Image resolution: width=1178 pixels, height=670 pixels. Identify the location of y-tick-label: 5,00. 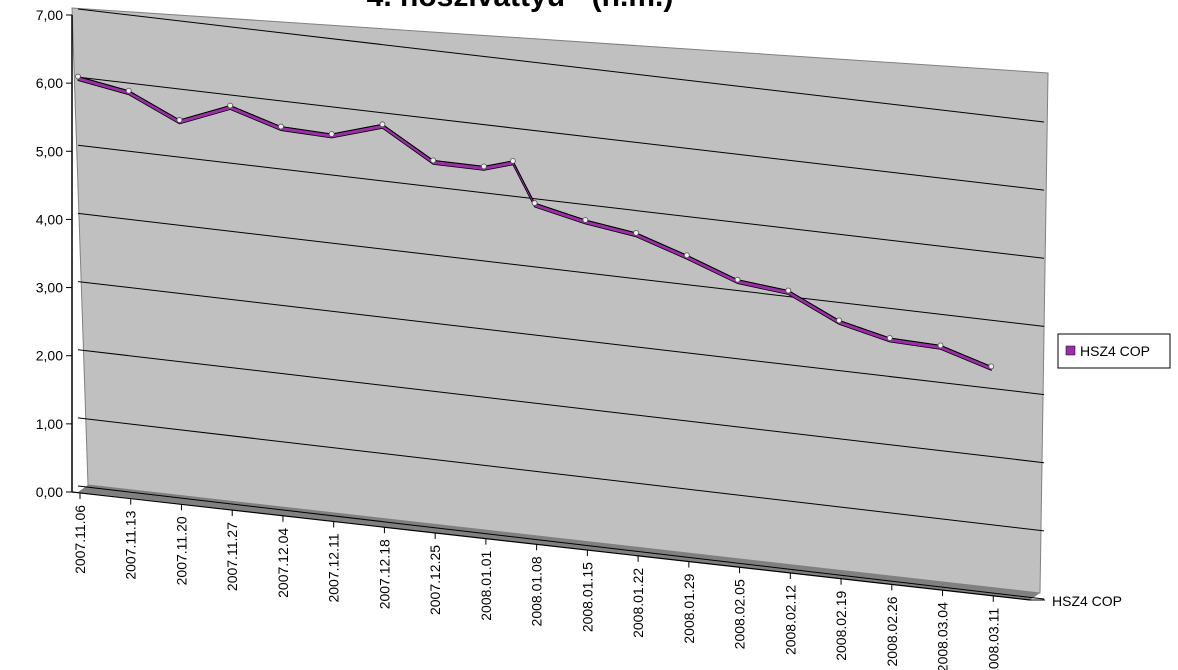
(49, 151).